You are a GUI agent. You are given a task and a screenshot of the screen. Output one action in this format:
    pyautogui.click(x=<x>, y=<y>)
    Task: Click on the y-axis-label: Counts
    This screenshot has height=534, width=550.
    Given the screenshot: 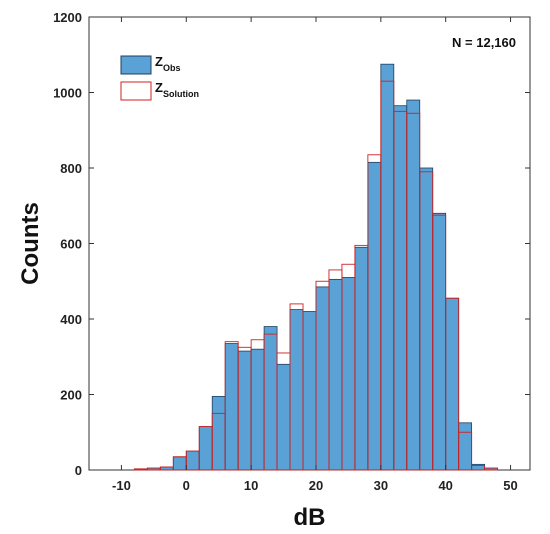 What is the action you would take?
    pyautogui.click(x=30, y=243)
    